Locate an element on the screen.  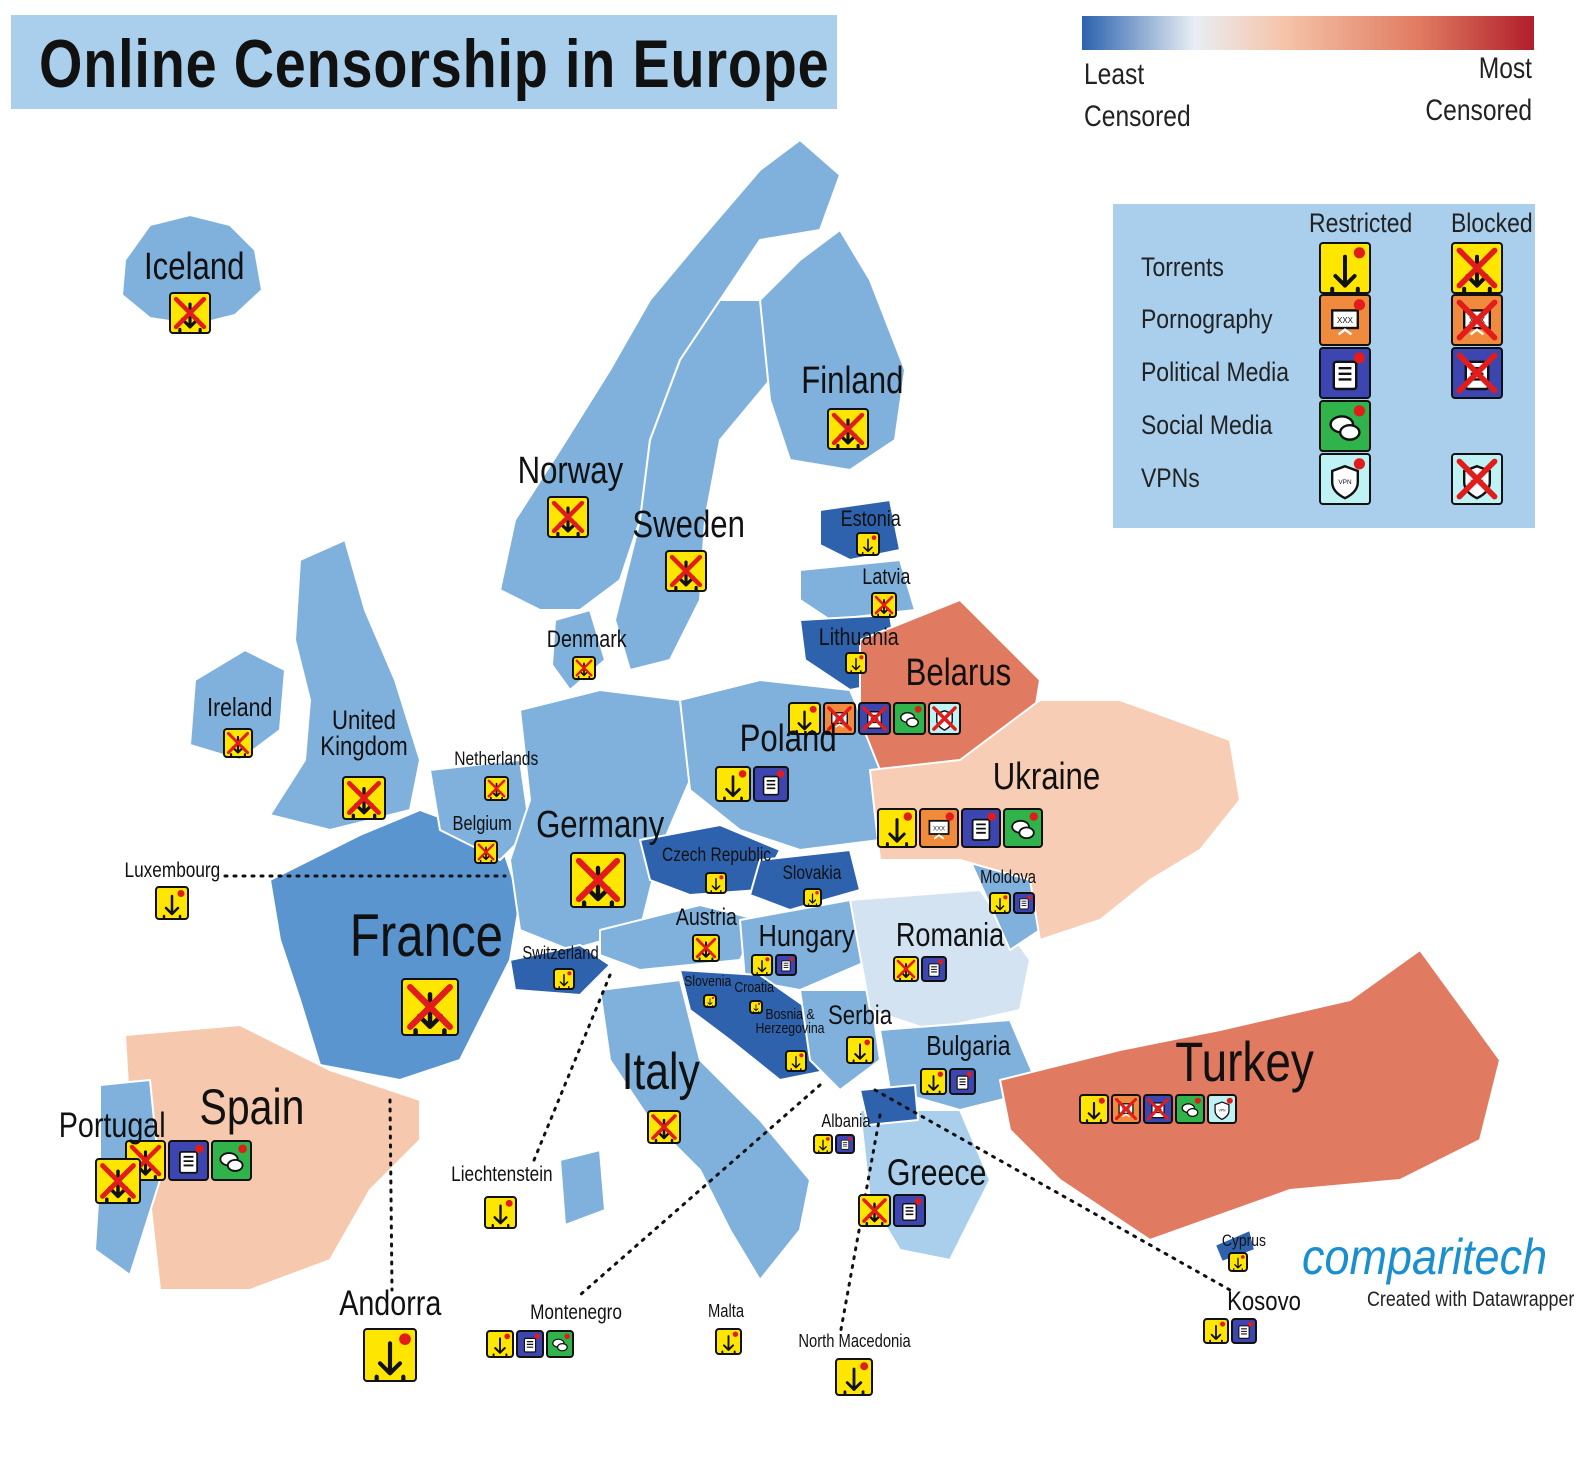
country-label-spain: Spain is located at coordinates (252, 1107).